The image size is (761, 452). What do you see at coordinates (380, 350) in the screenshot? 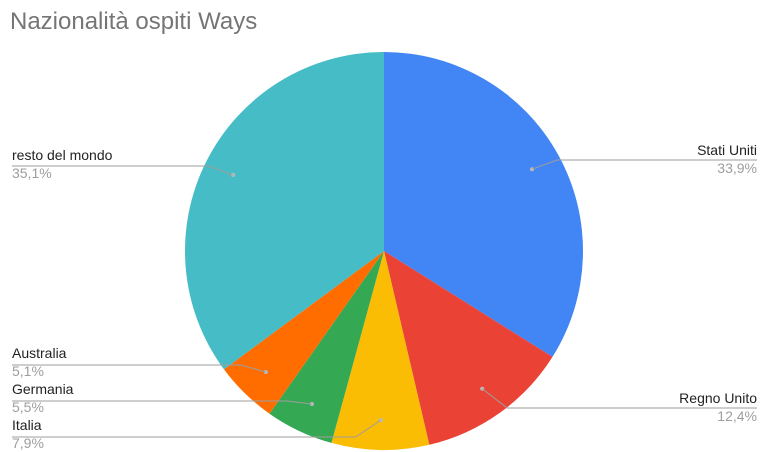
I see `pie-slice-italia` at bounding box center [380, 350].